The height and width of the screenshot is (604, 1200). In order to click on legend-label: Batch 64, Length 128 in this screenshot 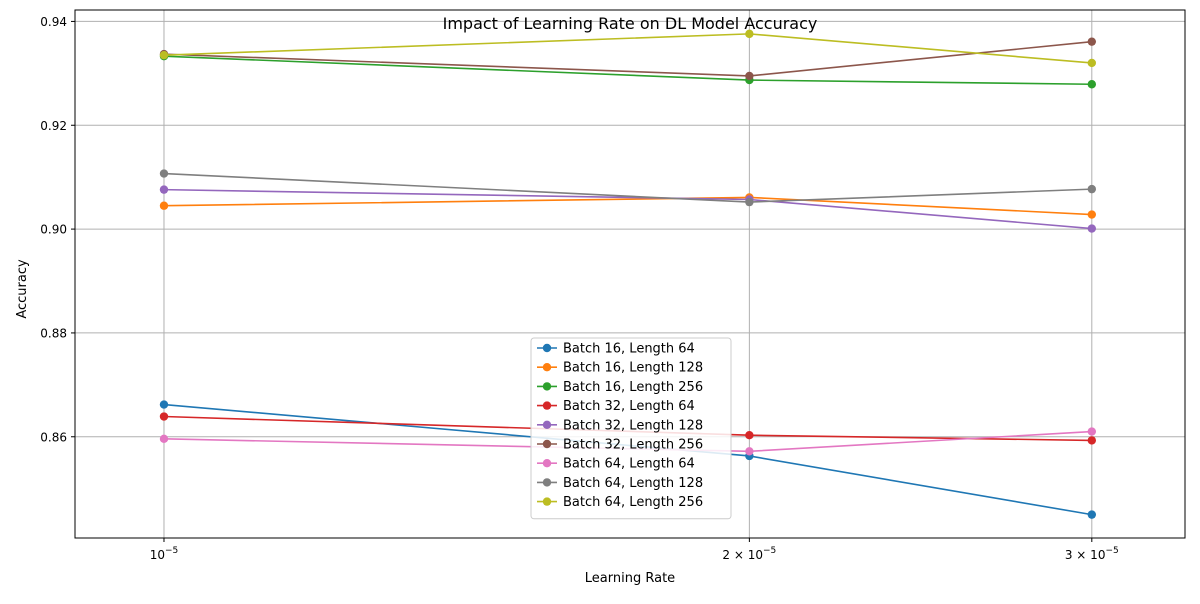, I will do `click(633, 483)`.